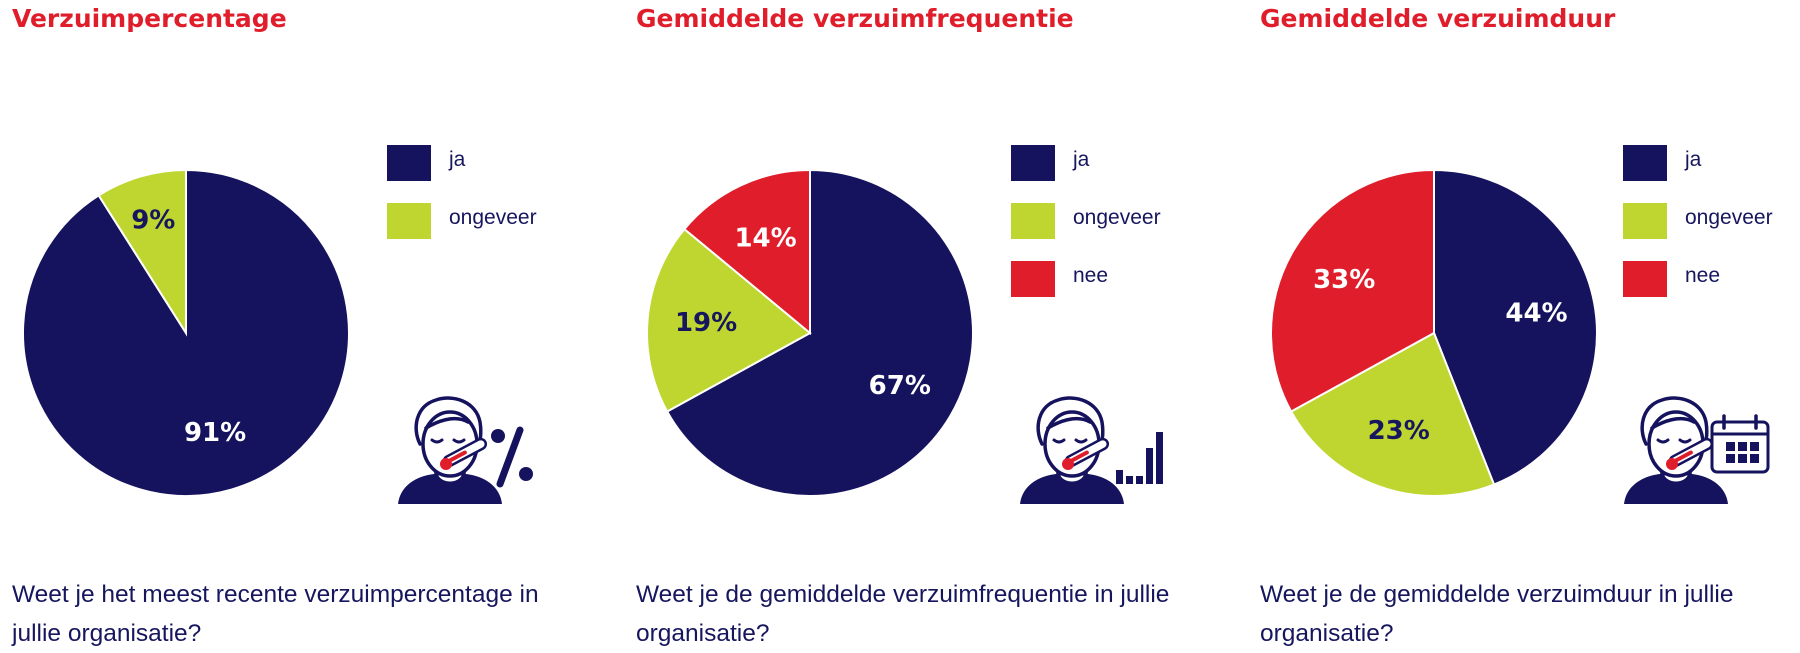 The width and height of the screenshot is (1800, 653). Describe the element at coordinates (1438, 18) in the screenshot. I see `chart-title: Gemiddelde verzuimduur` at that location.